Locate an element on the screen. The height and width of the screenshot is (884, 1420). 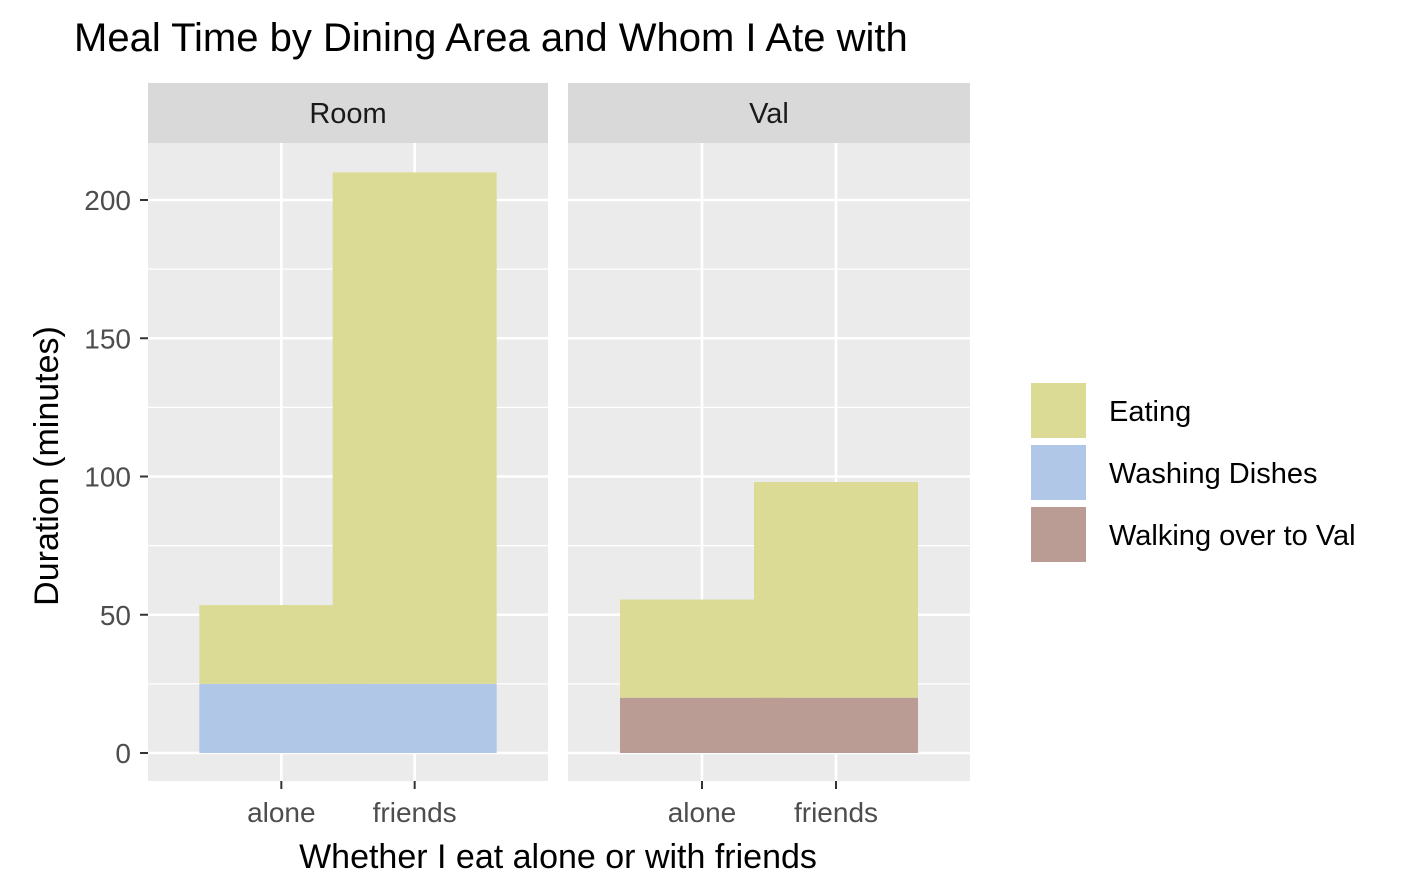
legend-item-walking-over-to-val: Walking over to Val is located at coordinates (1192, 534).